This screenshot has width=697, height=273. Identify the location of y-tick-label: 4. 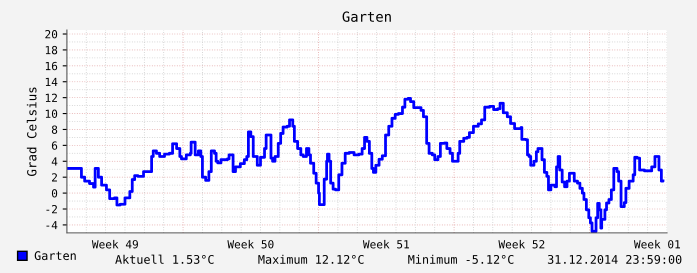
(55, 161).